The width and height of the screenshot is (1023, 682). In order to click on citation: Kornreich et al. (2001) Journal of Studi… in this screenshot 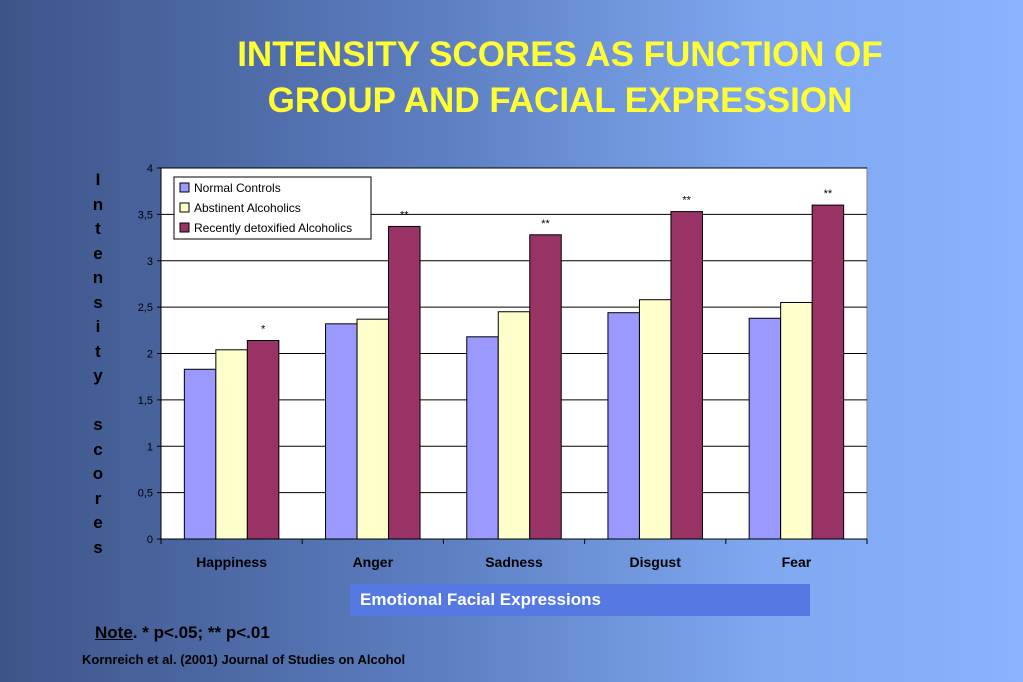, I will do `click(244, 659)`.